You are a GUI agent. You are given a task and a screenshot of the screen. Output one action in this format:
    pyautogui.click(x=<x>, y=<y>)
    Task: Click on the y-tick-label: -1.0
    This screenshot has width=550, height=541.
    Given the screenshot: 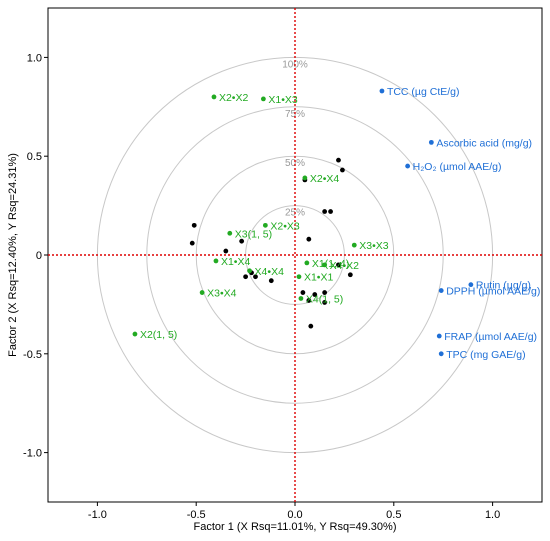 What is the action you would take?
    pyautogui.click(x=32, y=454)
    